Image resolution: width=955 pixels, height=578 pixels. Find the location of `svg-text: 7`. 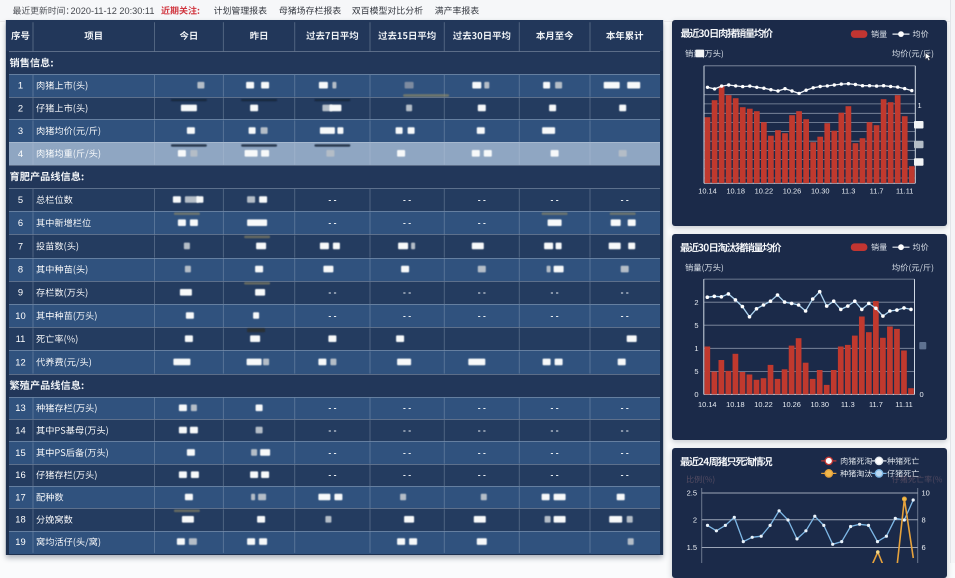

svg-text: 7 is located at coordinates (20, 245).